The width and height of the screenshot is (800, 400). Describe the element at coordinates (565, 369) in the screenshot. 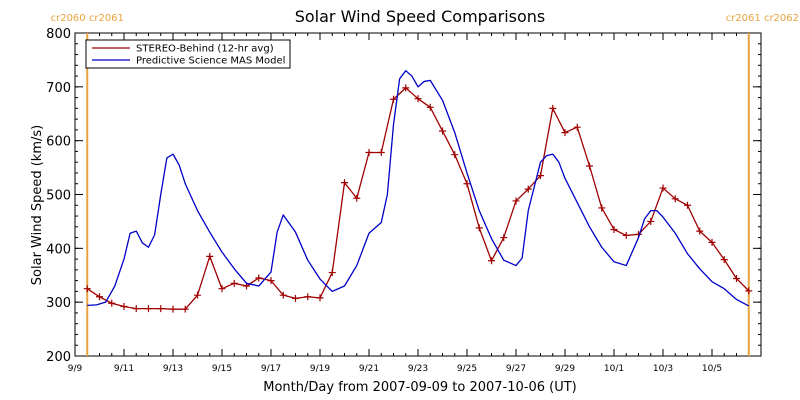

I see `x-tick-label: 9/29` at that location.